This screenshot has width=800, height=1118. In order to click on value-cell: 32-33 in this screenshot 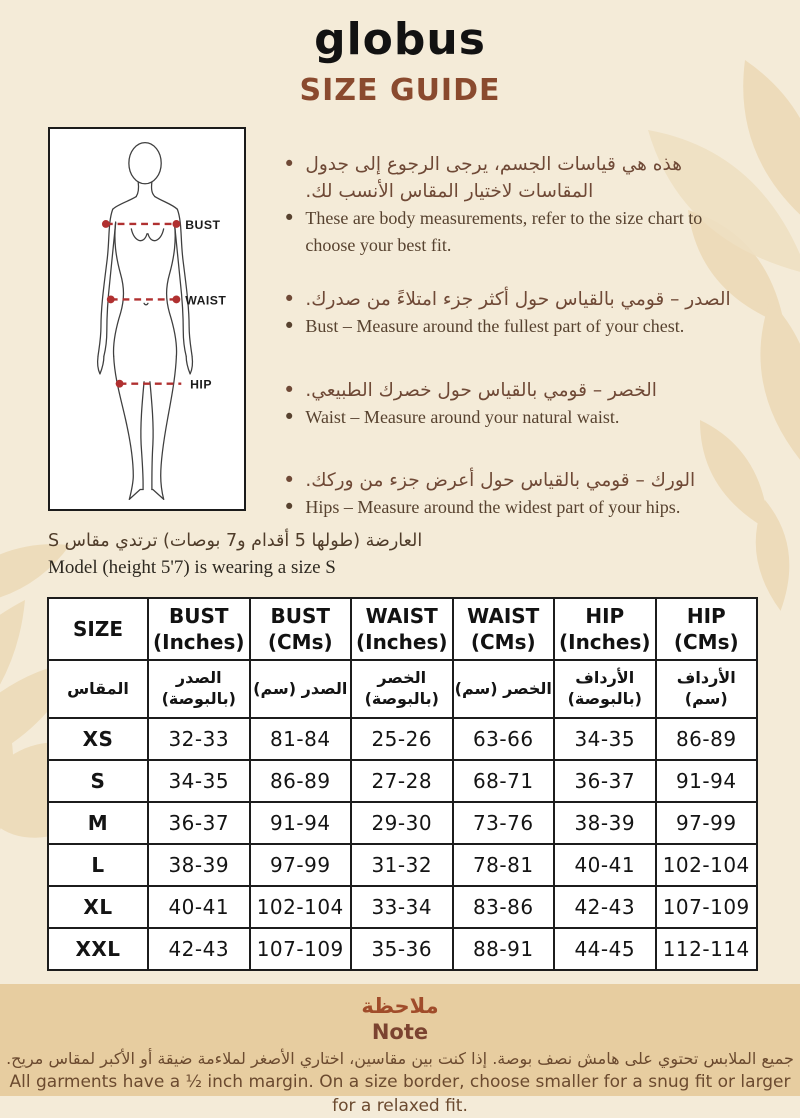, I will do `click(199, 739)`.